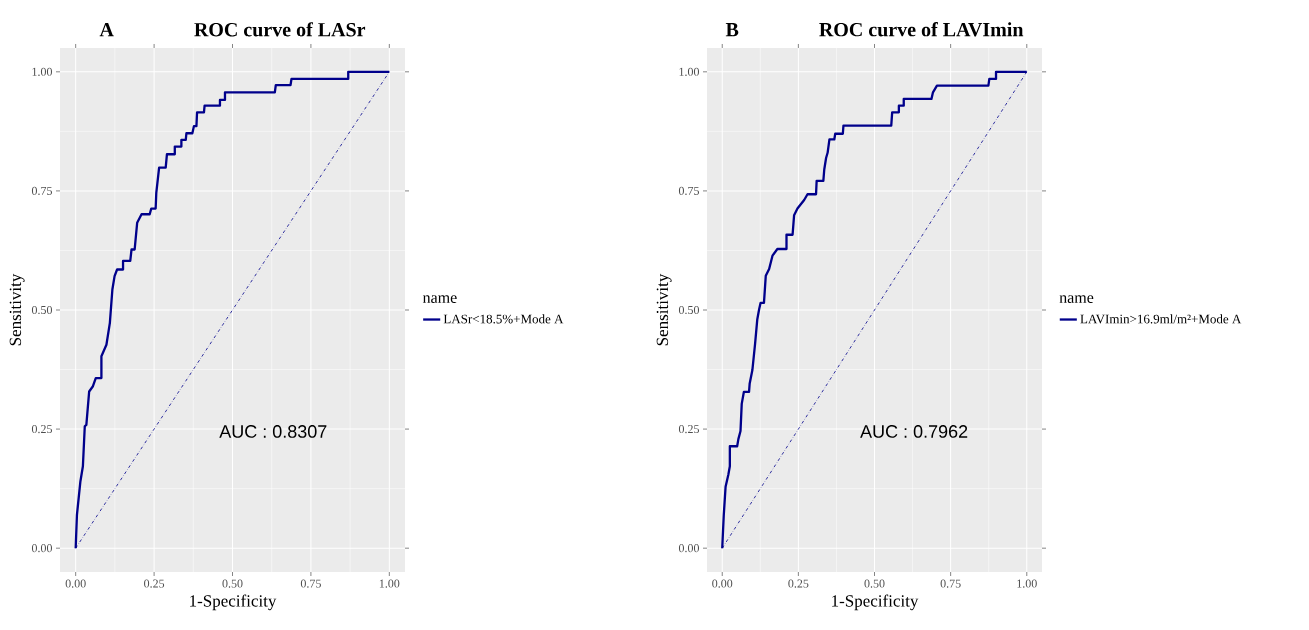 This screenshot has height=630, width=1309. What do you see at coordinates (280, 29) in the screenshot?
I see `chart-title: ROC curve of LASr` at bounding box center [280, 29].